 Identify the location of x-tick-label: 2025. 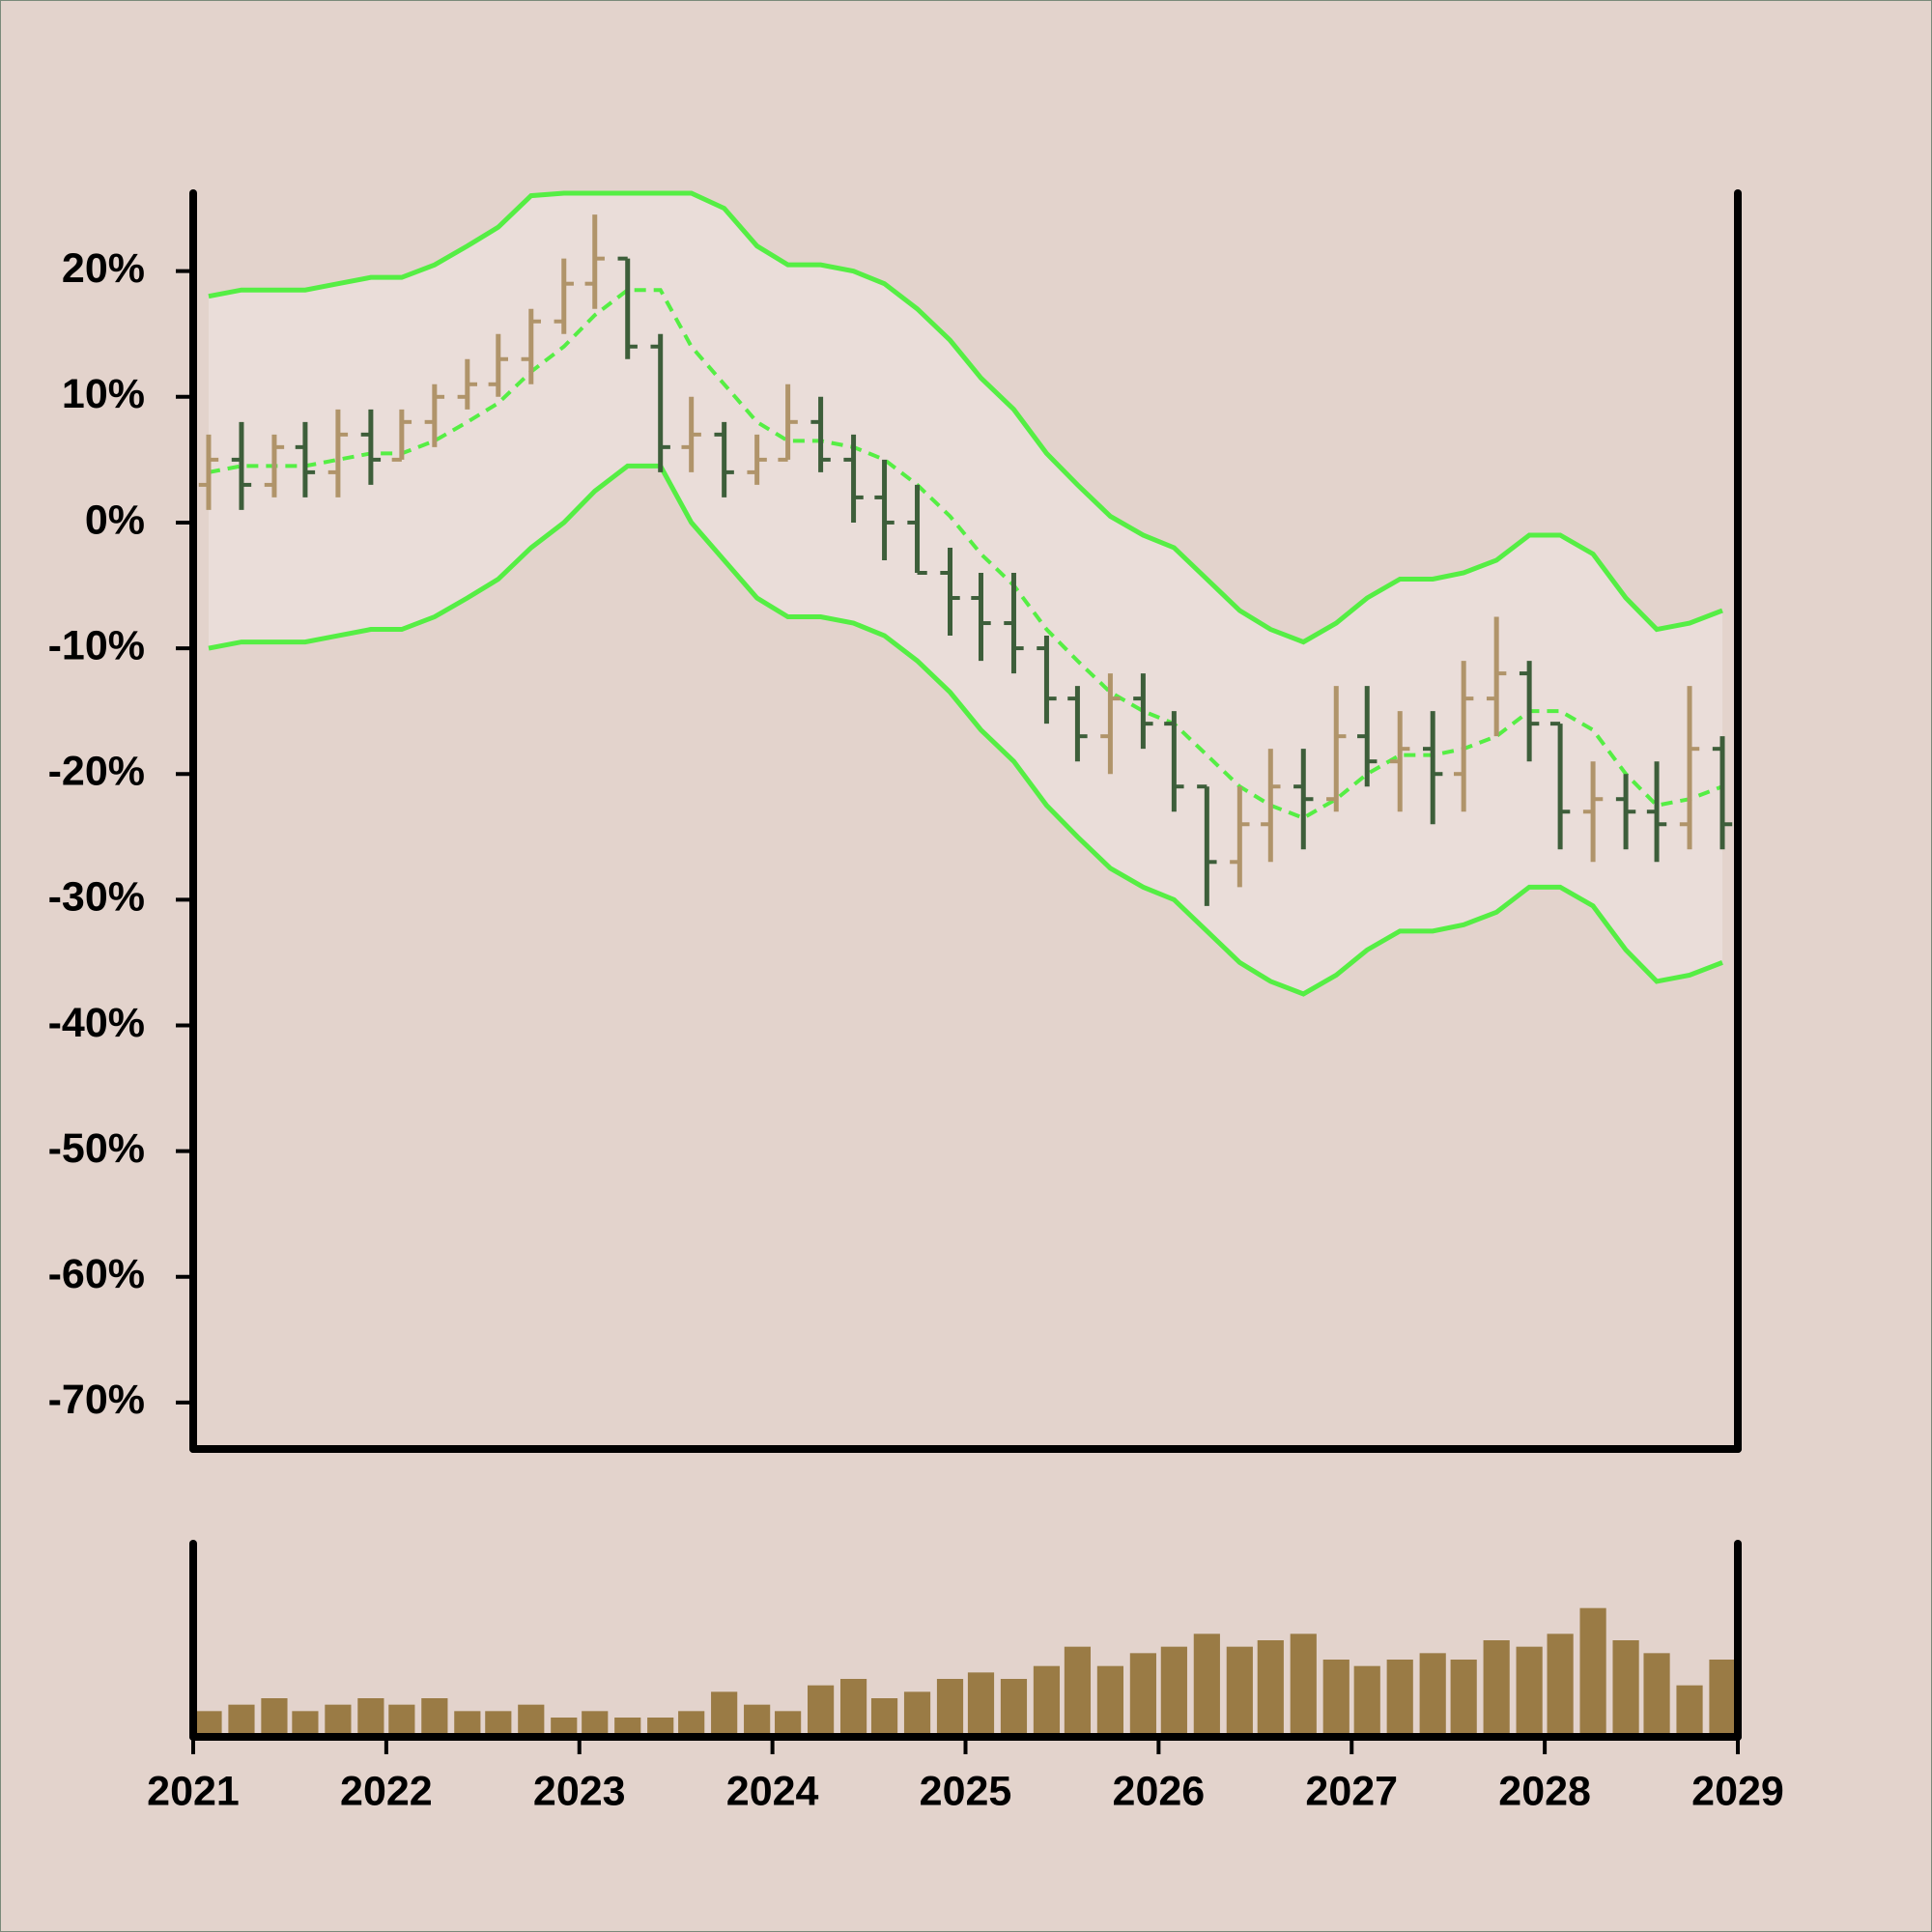
(966, 1791).